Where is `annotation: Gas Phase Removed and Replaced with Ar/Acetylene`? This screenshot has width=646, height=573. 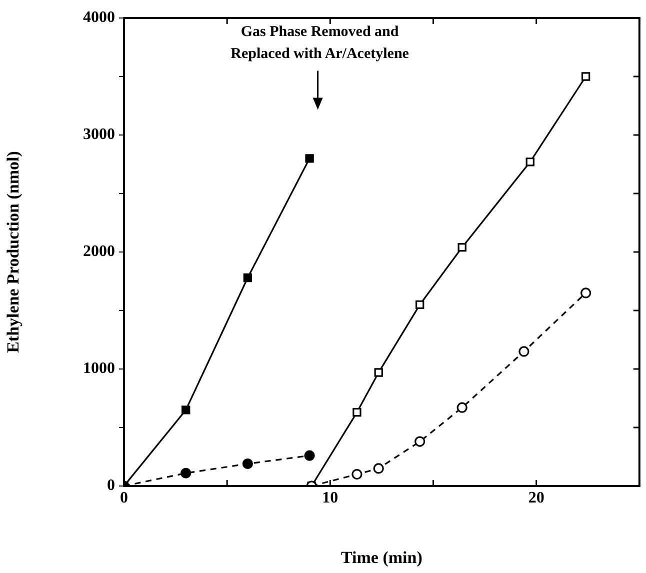 annotation: Gas Phase Removed and Replaced with Ar/Acetylene is located at coordinates (320, 43).